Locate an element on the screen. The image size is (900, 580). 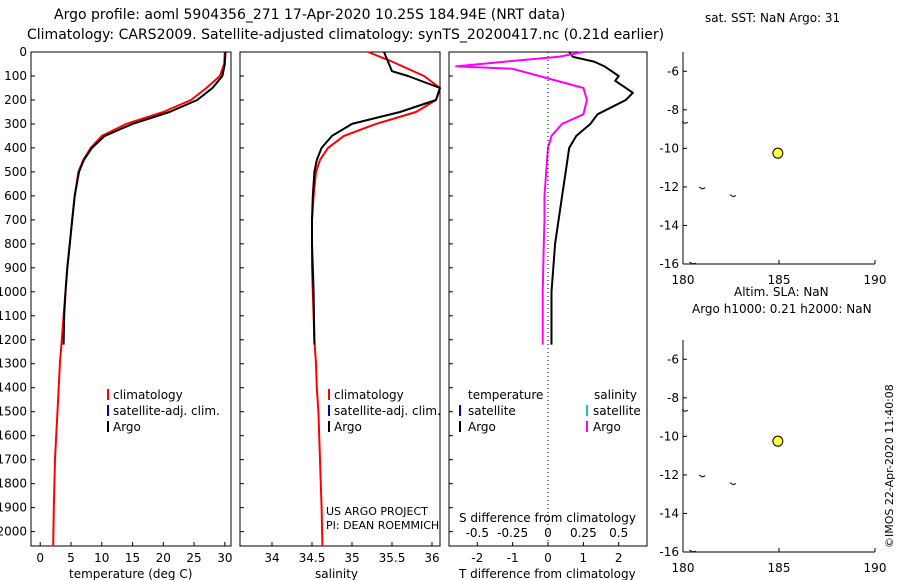
legend-s-satellite-swatch is located at coordinates (587, 410).